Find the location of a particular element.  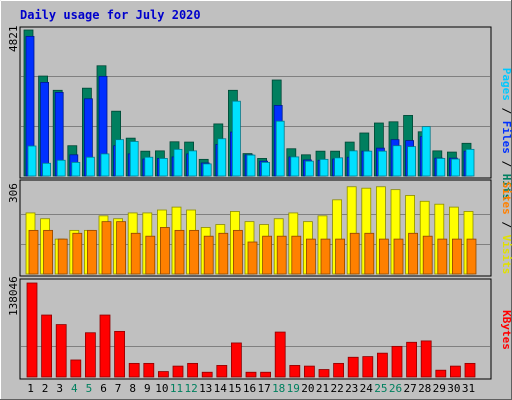

x-tick-day-30: 30 is located at coordinates (453, 388).